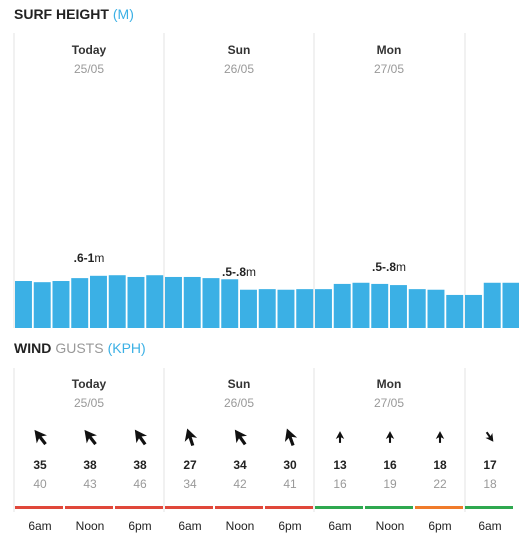 This screenshot has height=552, width=519. Describe the element at coordinates (490, 465) in the screenshot. I see `wind-speed: 17` at that location.